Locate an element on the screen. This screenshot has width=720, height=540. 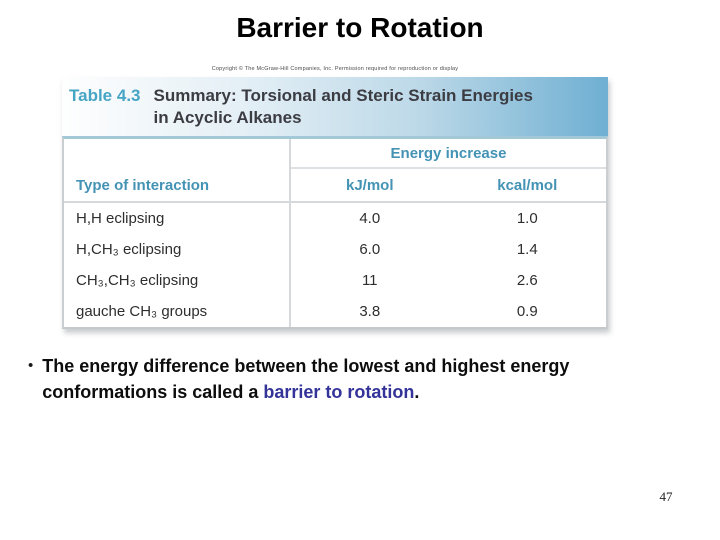
page-title: Barrier to Rotation is located at coordinates (360, 27).